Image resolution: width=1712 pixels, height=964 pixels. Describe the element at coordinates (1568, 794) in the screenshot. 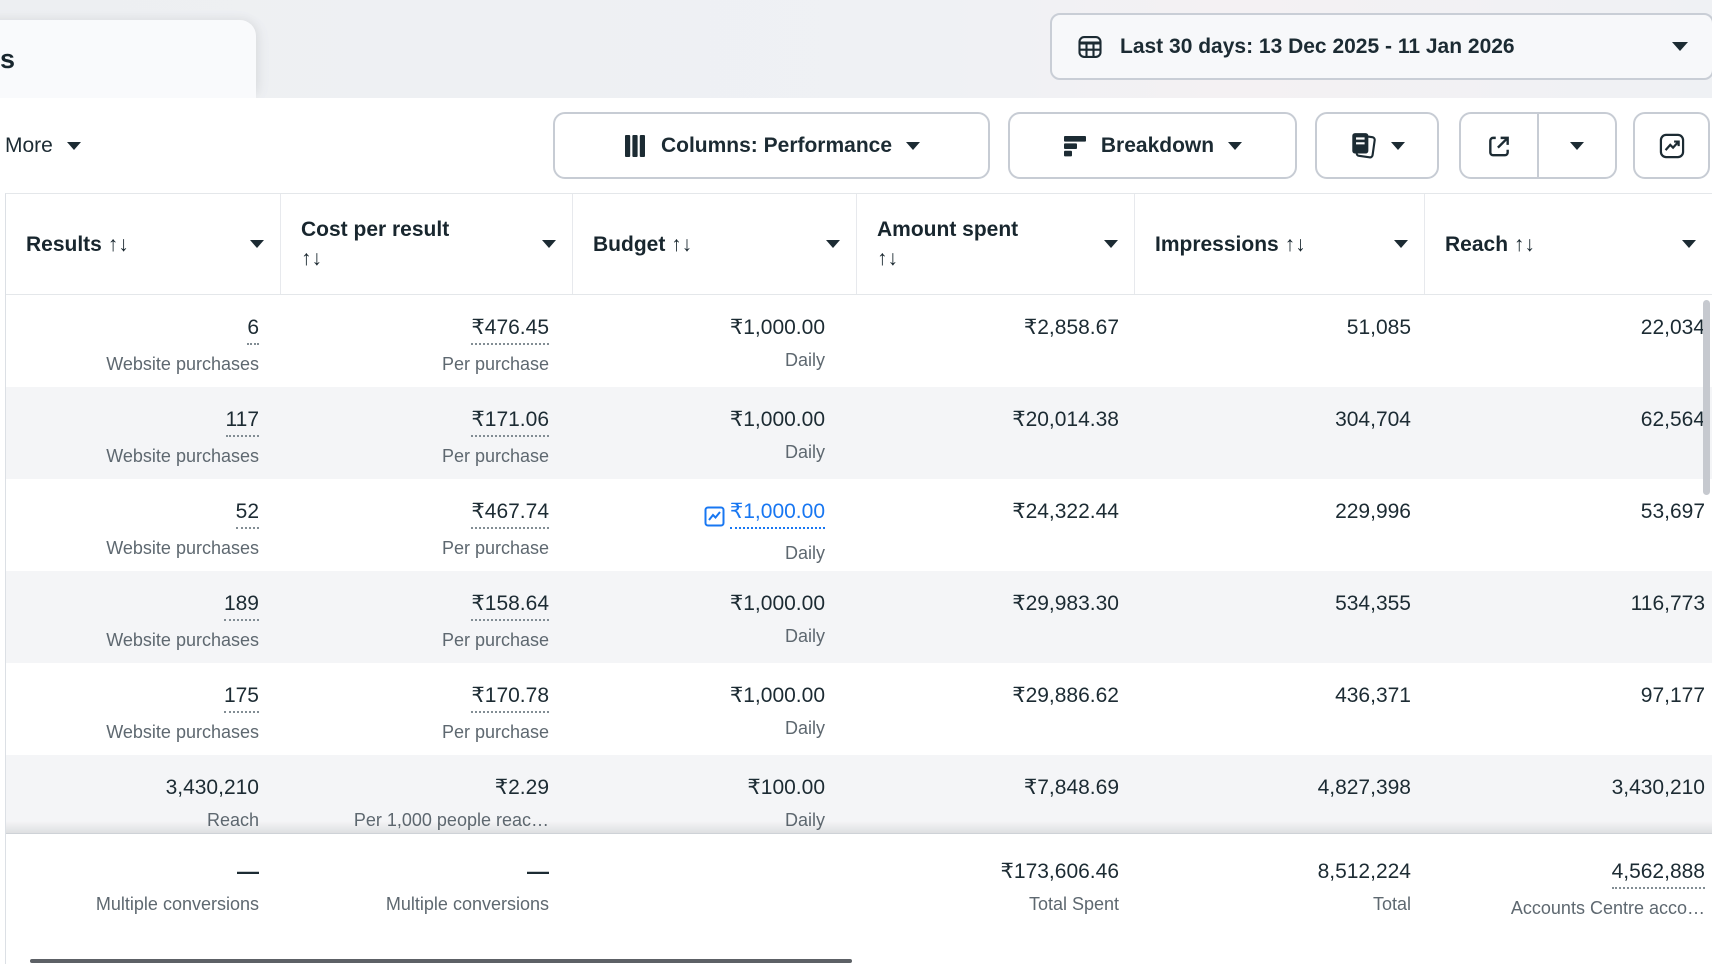

I see `cell-reach: 3,430,210` at that location.